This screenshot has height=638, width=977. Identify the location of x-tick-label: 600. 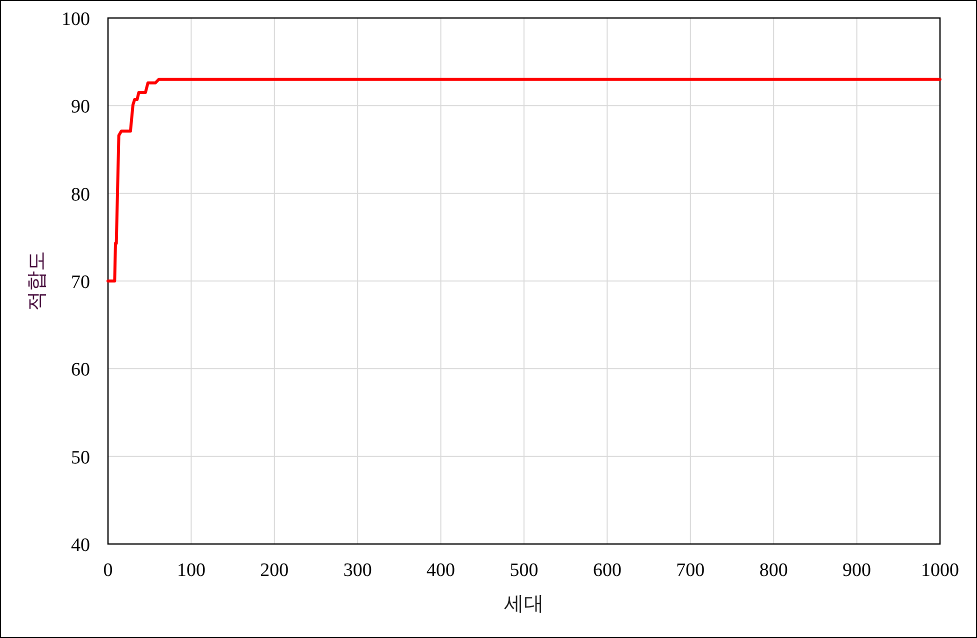
(607, 570).